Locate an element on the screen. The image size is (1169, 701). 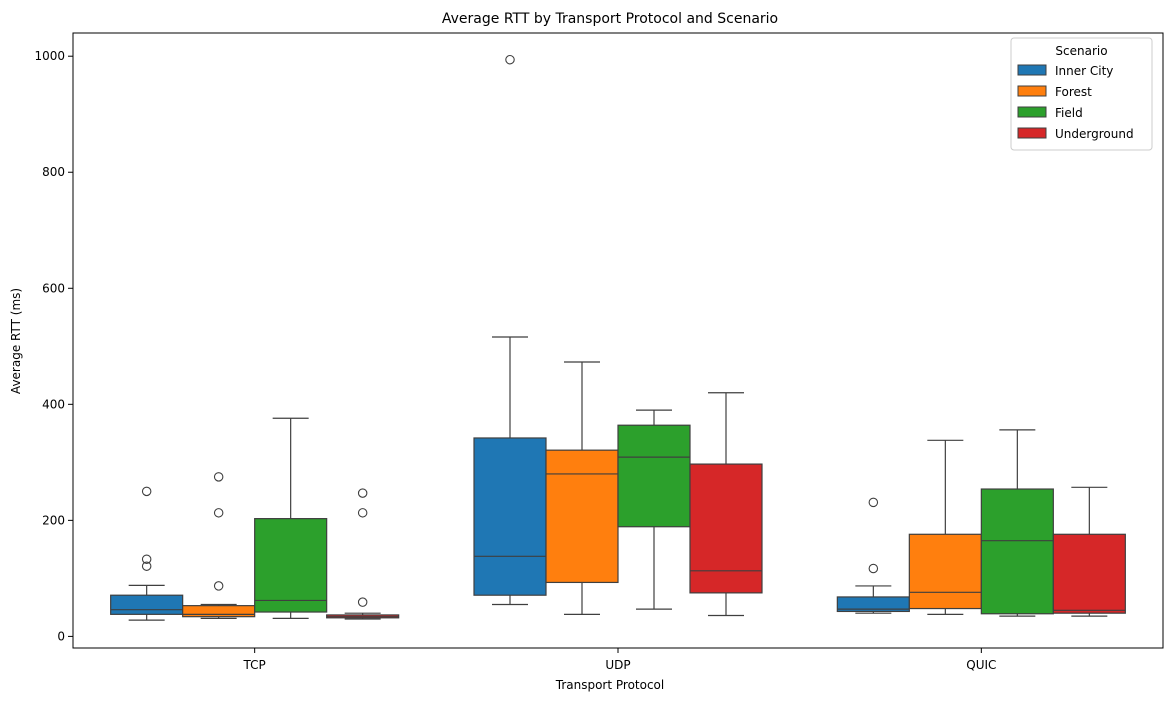
legend: Scenario Inner City Forest Field Underground is located at coordinates (1081, 94).